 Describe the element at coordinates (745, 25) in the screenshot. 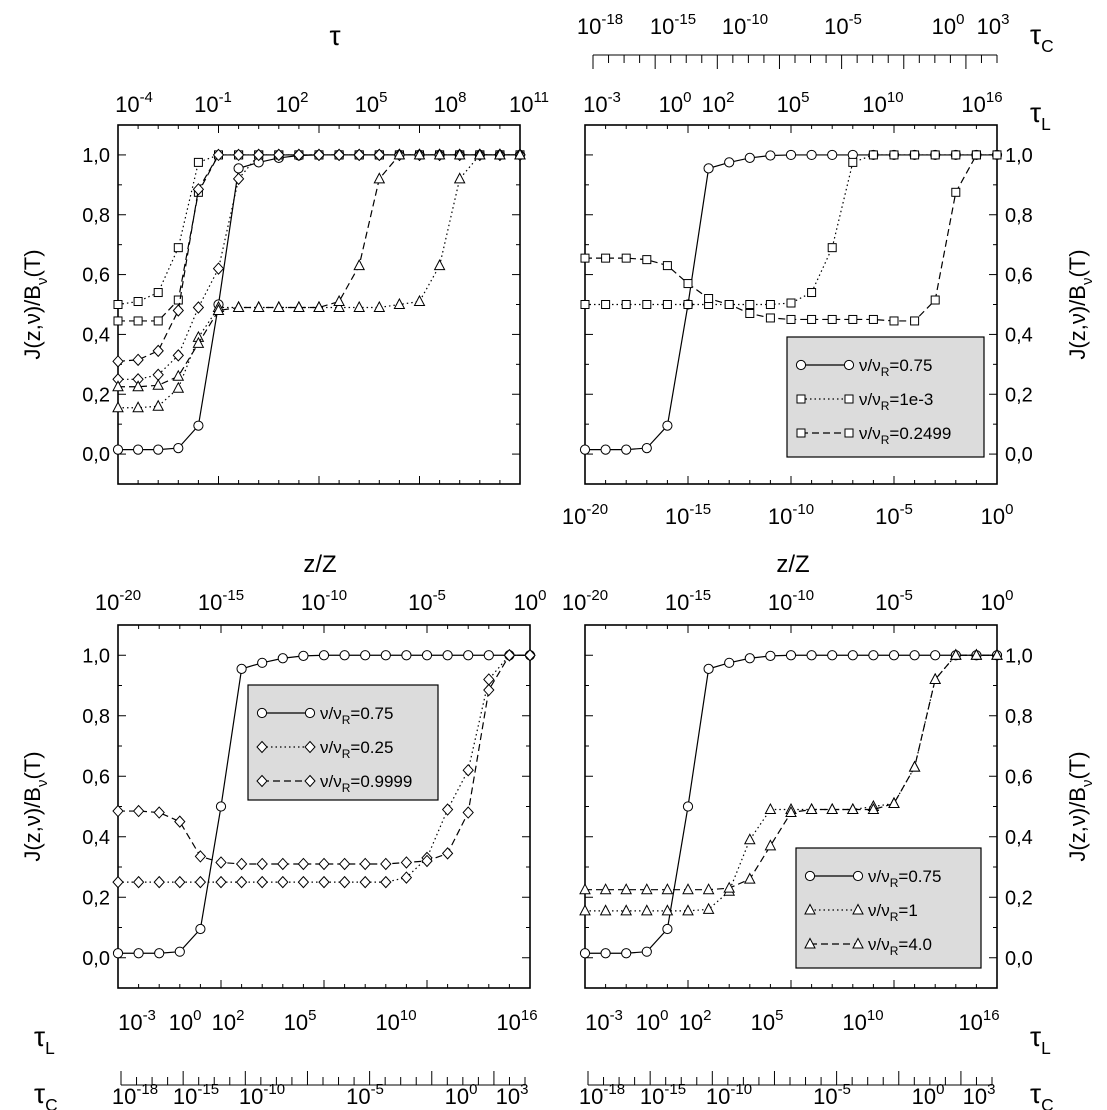

I see `tau-tick-label: 10⁻¹⁰` at that location.